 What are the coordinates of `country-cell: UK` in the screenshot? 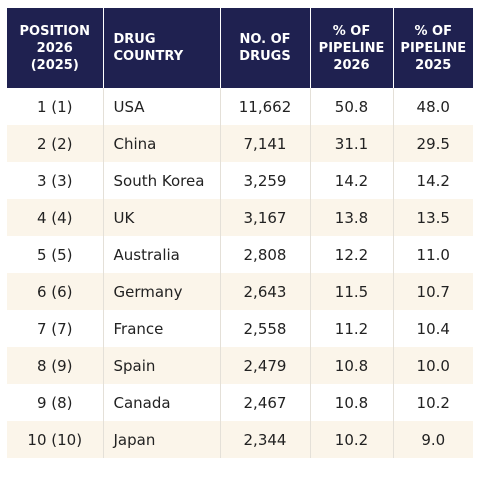 It's located at (162, 217).